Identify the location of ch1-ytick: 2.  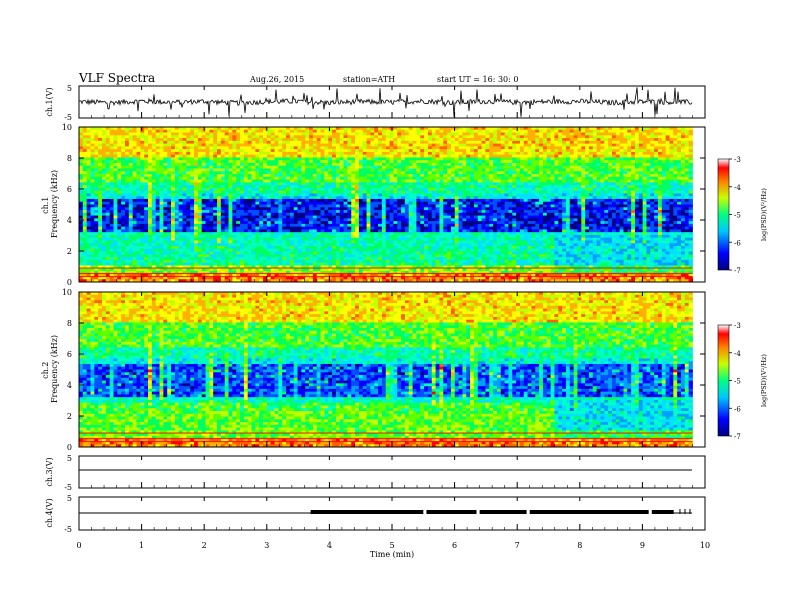
(69, 251).